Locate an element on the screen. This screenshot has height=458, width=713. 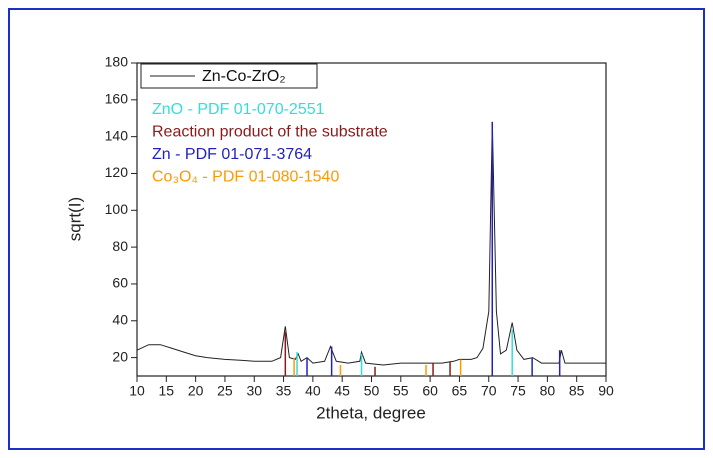
x-tick-label: 65 is located at coordinates (460, 391).